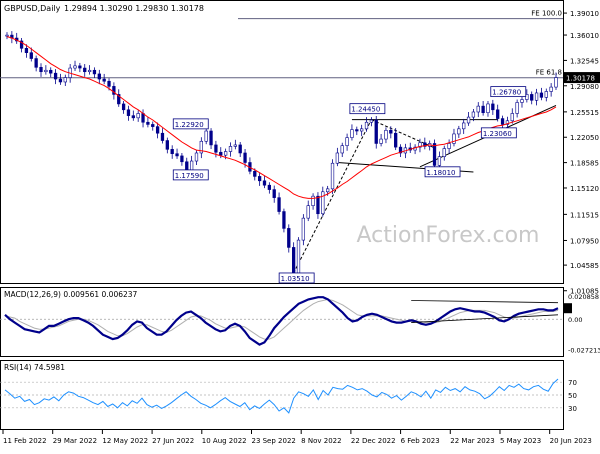  I want to click on price-tick-label: 1.15120, so click(584, 189).